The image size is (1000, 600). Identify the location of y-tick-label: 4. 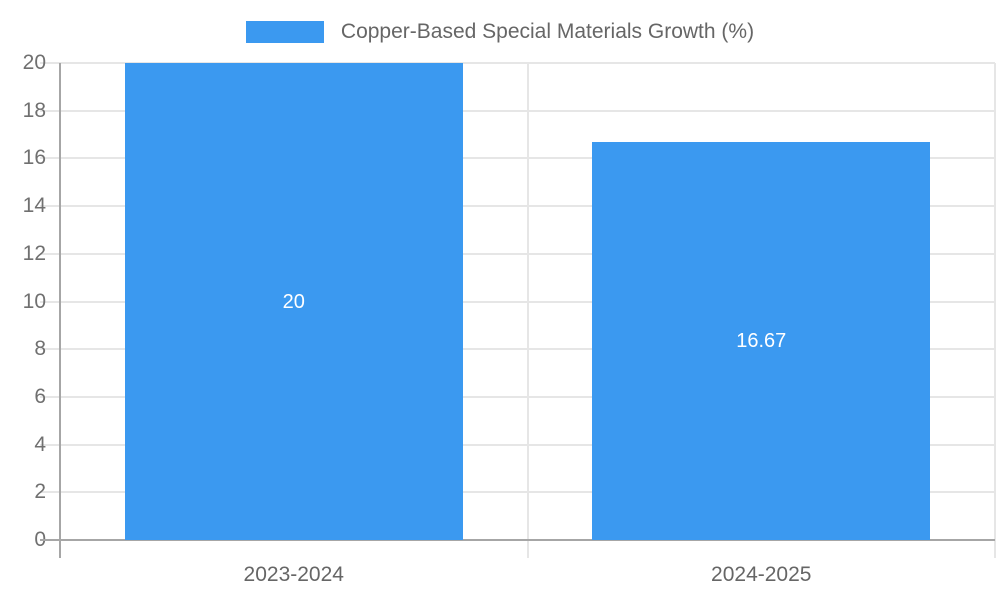
(40, 444).